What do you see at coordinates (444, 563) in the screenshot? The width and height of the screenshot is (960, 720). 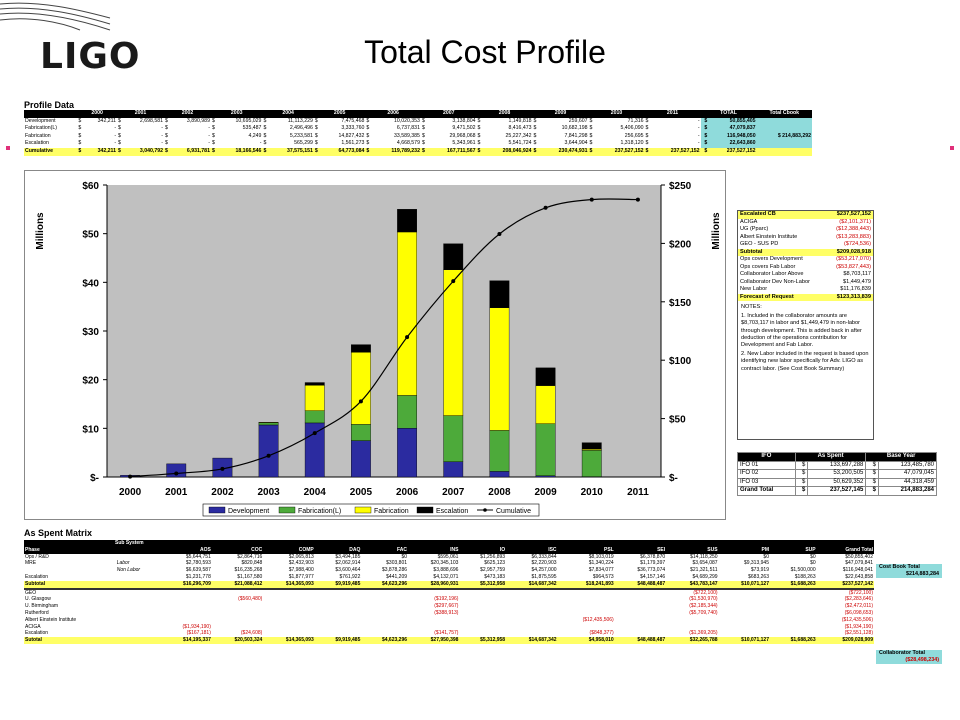 I see `matrix-cell: $20,345,103` at bounding box center [444, 563].